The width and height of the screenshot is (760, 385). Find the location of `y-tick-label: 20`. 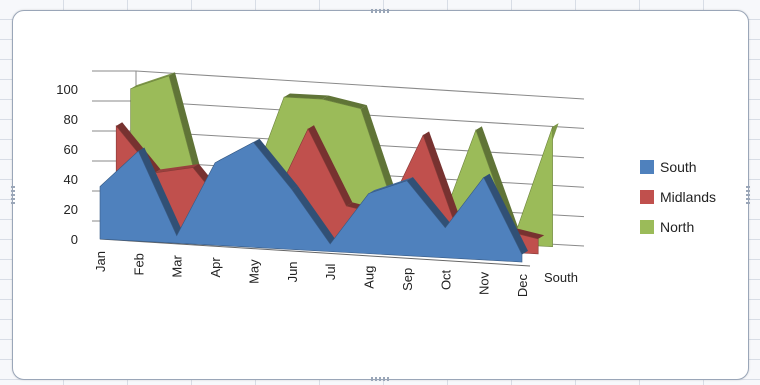

y-tick-label: 20 is located at coordinates (71, 209).